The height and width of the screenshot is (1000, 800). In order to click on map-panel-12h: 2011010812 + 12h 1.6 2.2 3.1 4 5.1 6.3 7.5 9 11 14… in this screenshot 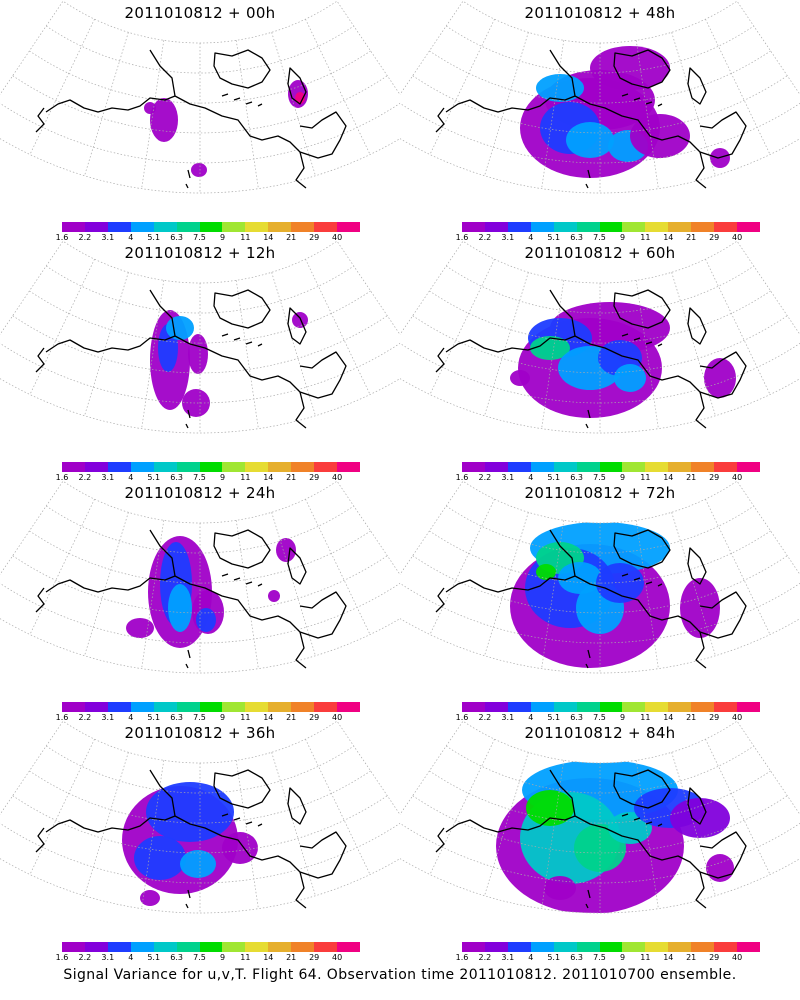, I will do `click(200, 365)`.